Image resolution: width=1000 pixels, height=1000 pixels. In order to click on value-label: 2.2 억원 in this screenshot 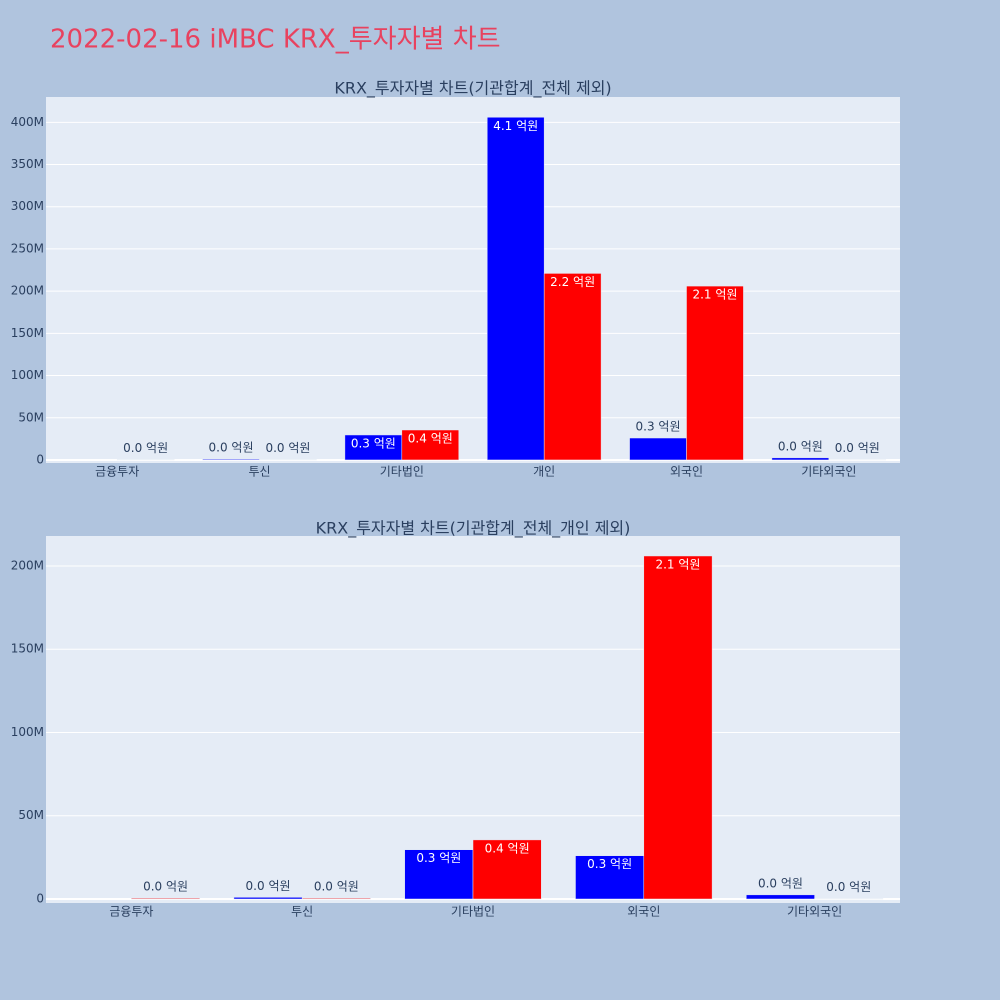, I will do `click(572, 282)`.